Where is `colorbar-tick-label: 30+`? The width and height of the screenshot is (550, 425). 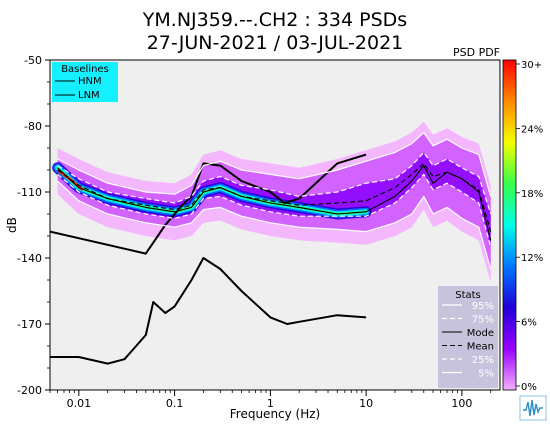
colorbar-tick-label: 30+ is located at coordinates (531, 65).